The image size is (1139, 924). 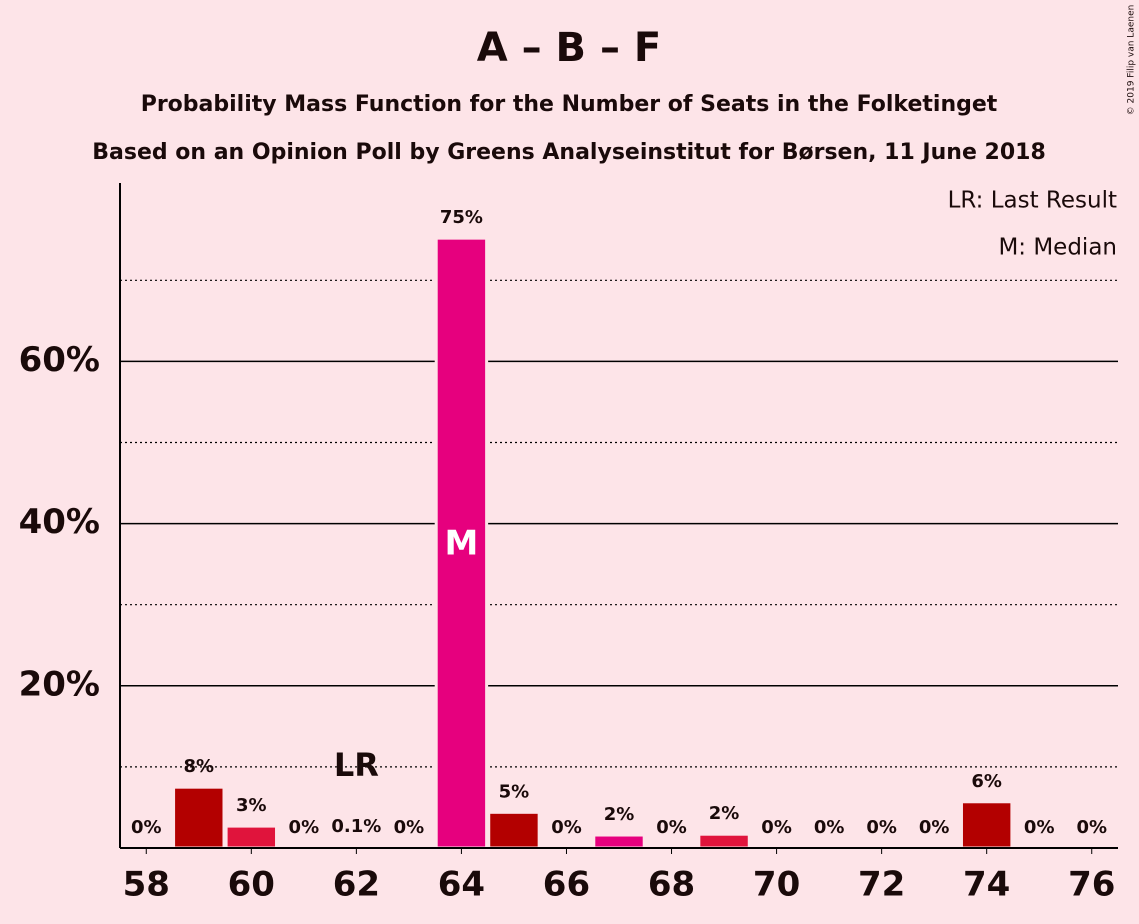 What do you see at coordinates (356, 826) in the screenshot?
I see `value-label: 0.1%` at bounding box center [356, 826].